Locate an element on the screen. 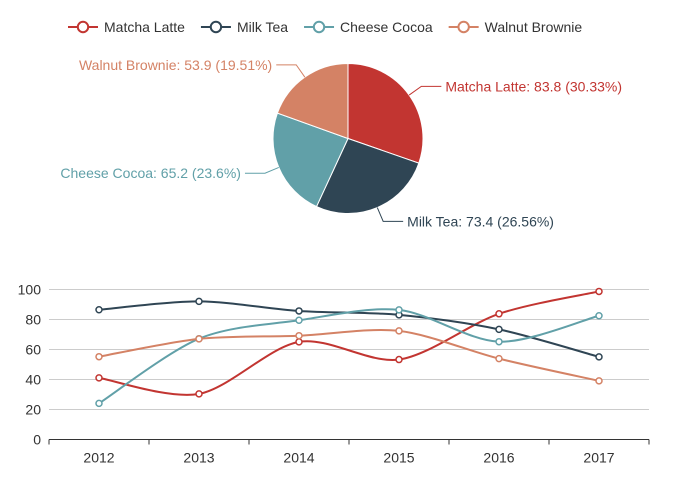 This screenshot has height=479, width=685. series-line-walnut-brownie is located at coordinates (349, 355).